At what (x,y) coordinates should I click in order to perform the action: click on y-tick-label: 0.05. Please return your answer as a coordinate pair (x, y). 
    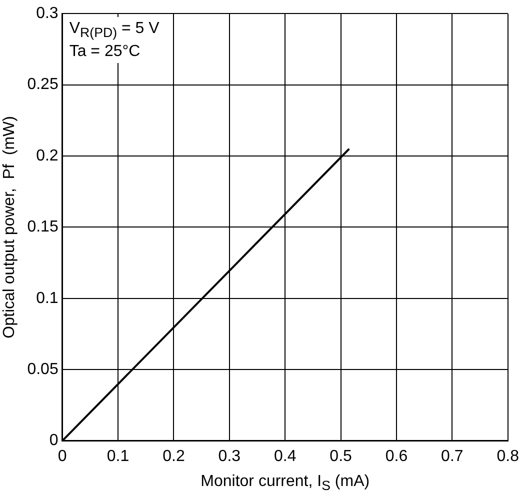
    Looking at the image, I should click on (42, 369).